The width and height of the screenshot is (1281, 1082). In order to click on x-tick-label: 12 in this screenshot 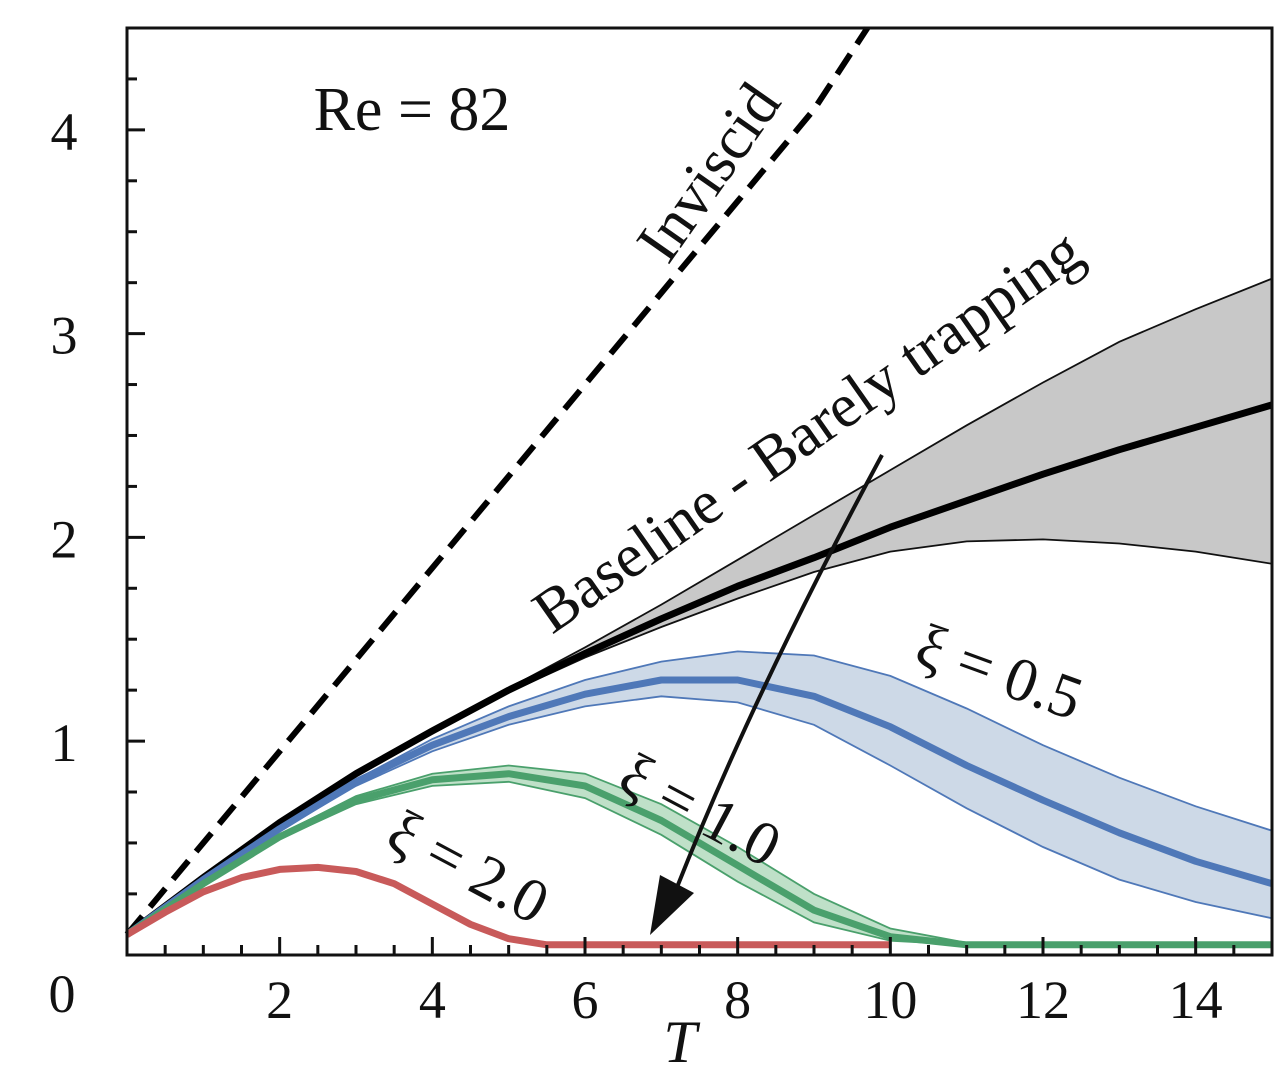, I will do `click(1043, 1000)`.